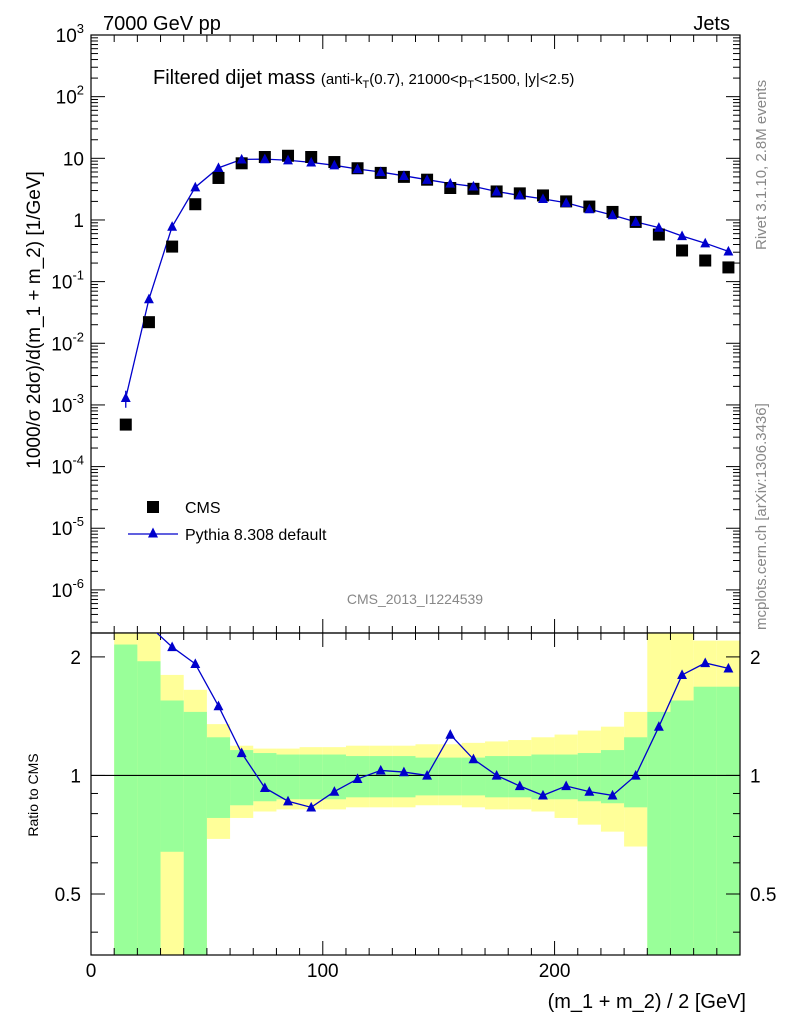 Image resolution: width=786 pixels, height=1024 pixels. Describe the element at coordinates (153, 507) in the screenshot. I see `legend-cms-marker` at that location.